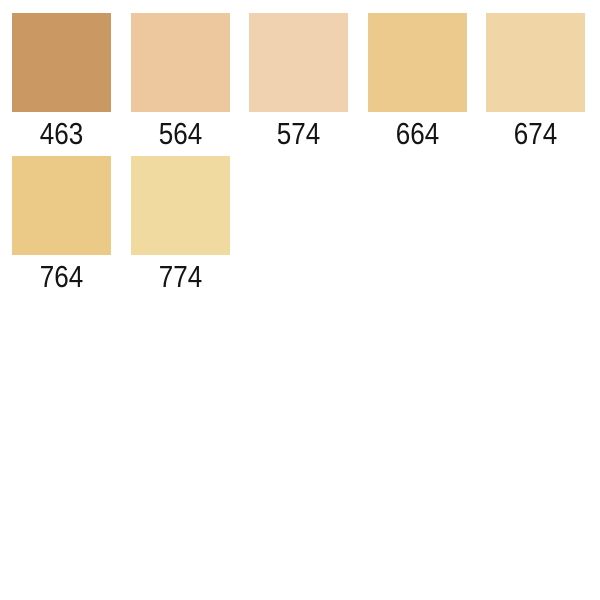  Describe the element at coordinates (417, 133) in the screenshot. I see `shade-code-label: 664` at that location.